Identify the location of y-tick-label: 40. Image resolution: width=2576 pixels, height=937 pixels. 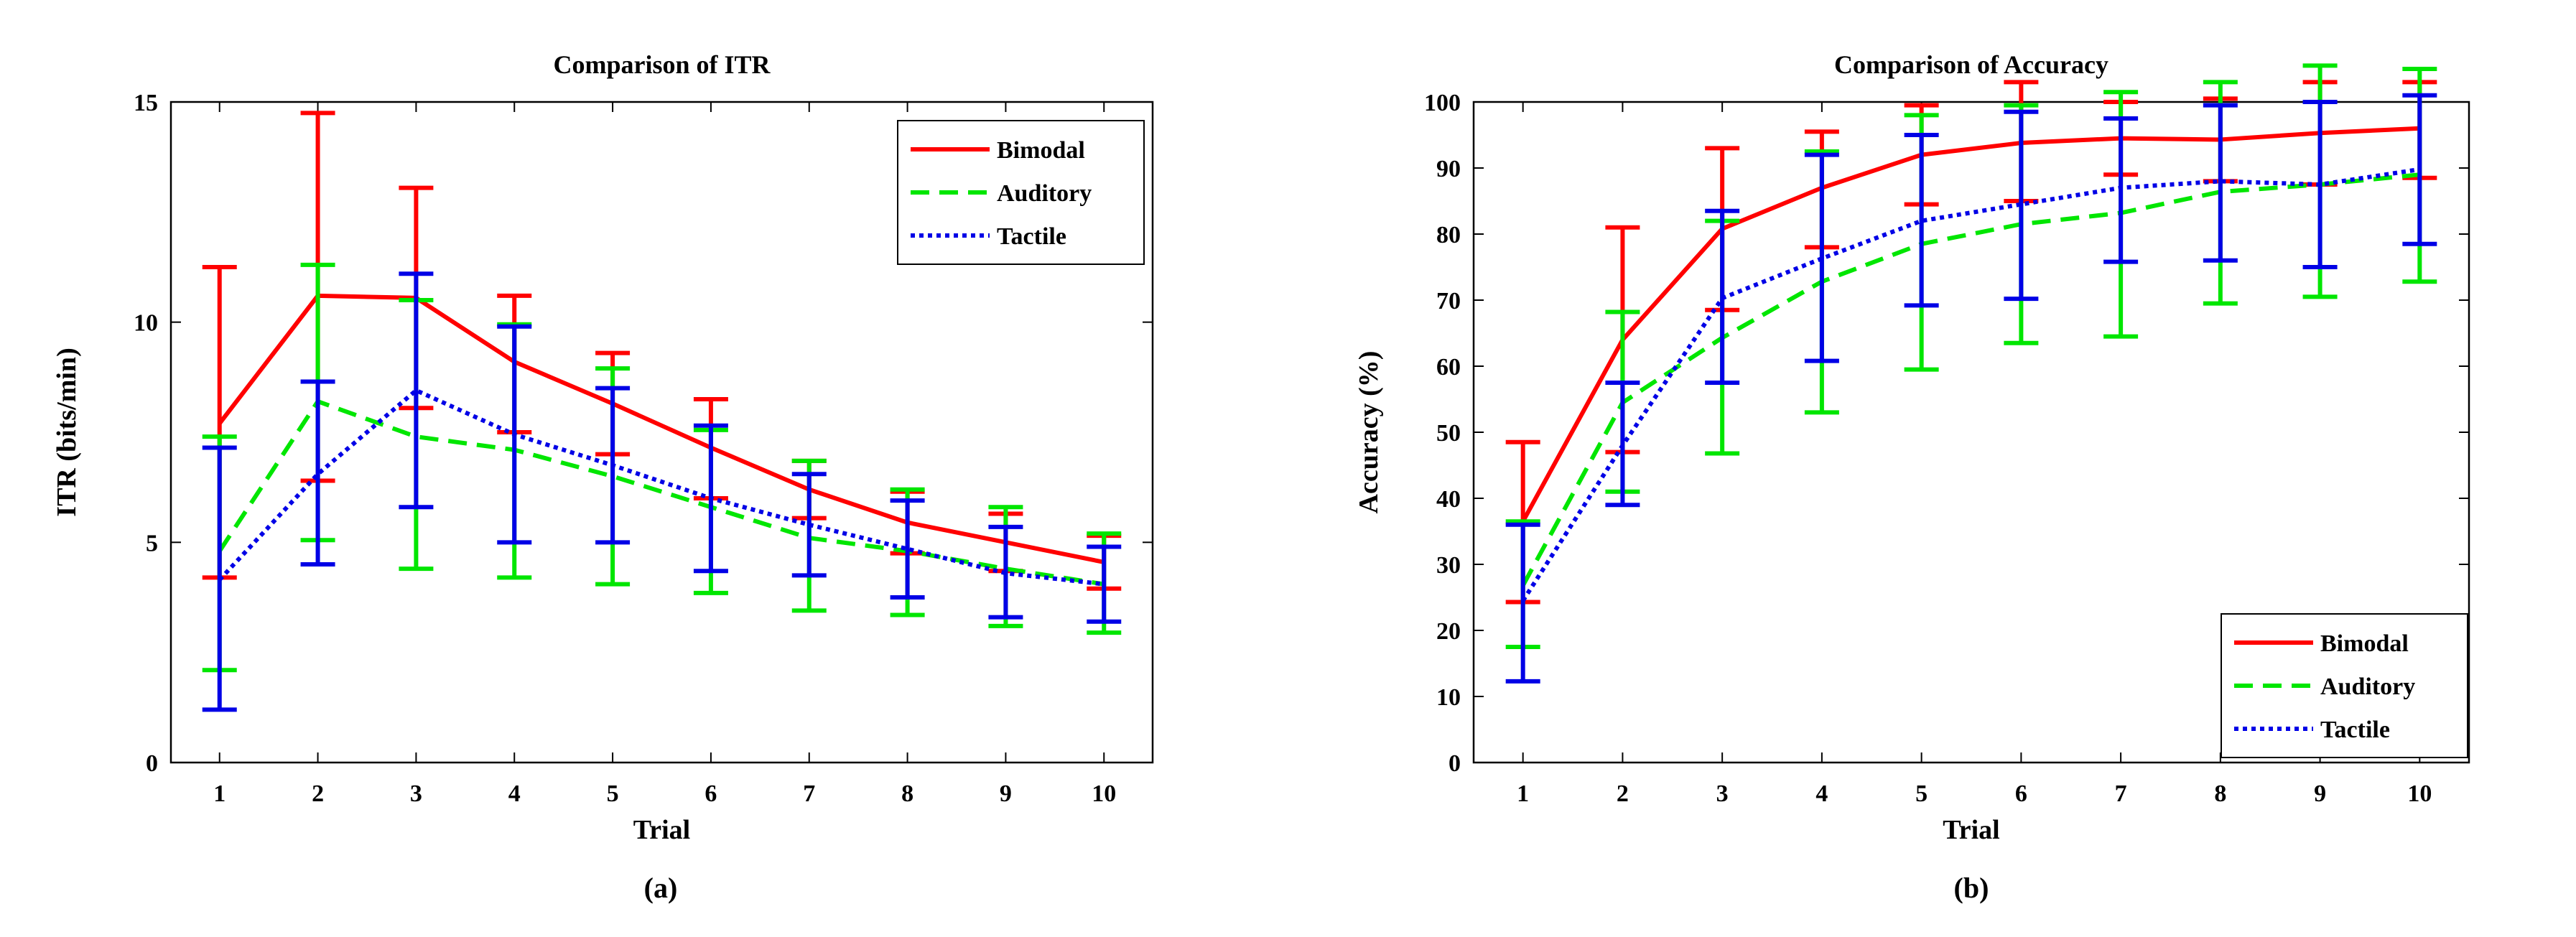
(1448, 499).